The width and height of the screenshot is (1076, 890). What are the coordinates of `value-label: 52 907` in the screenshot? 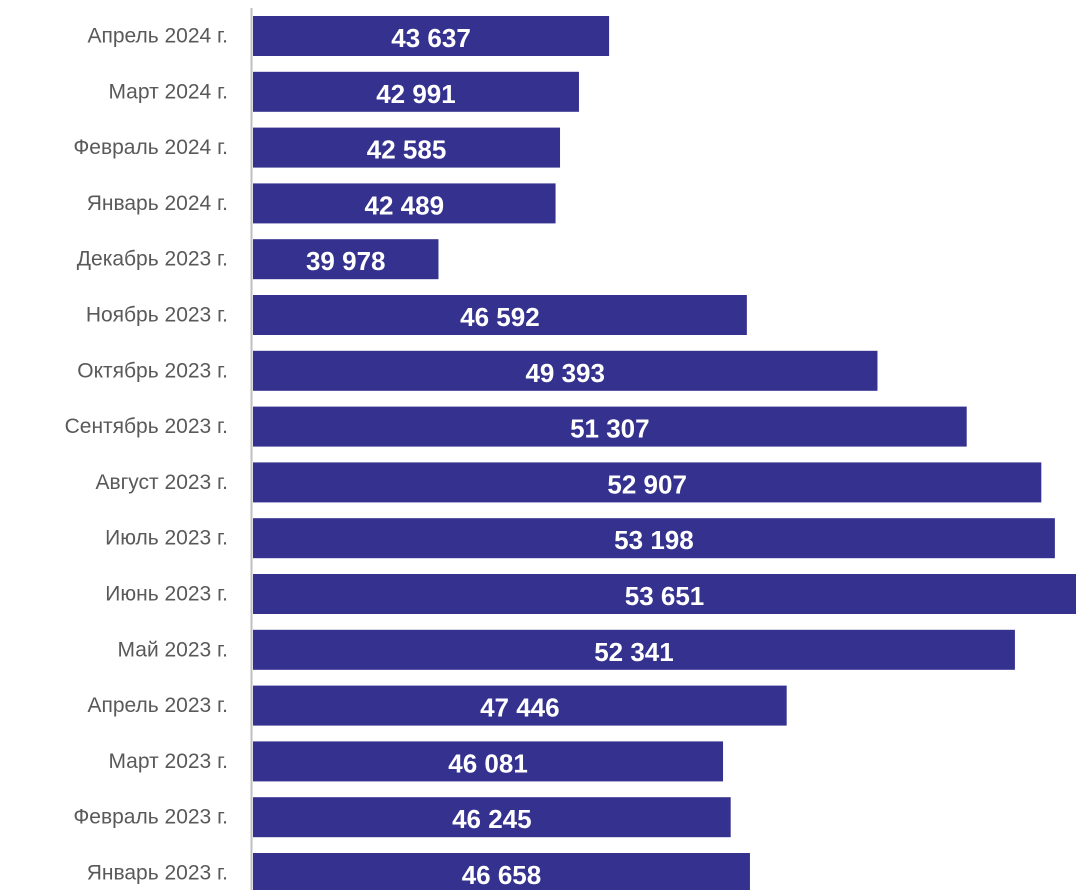 It's located at (647, 484).